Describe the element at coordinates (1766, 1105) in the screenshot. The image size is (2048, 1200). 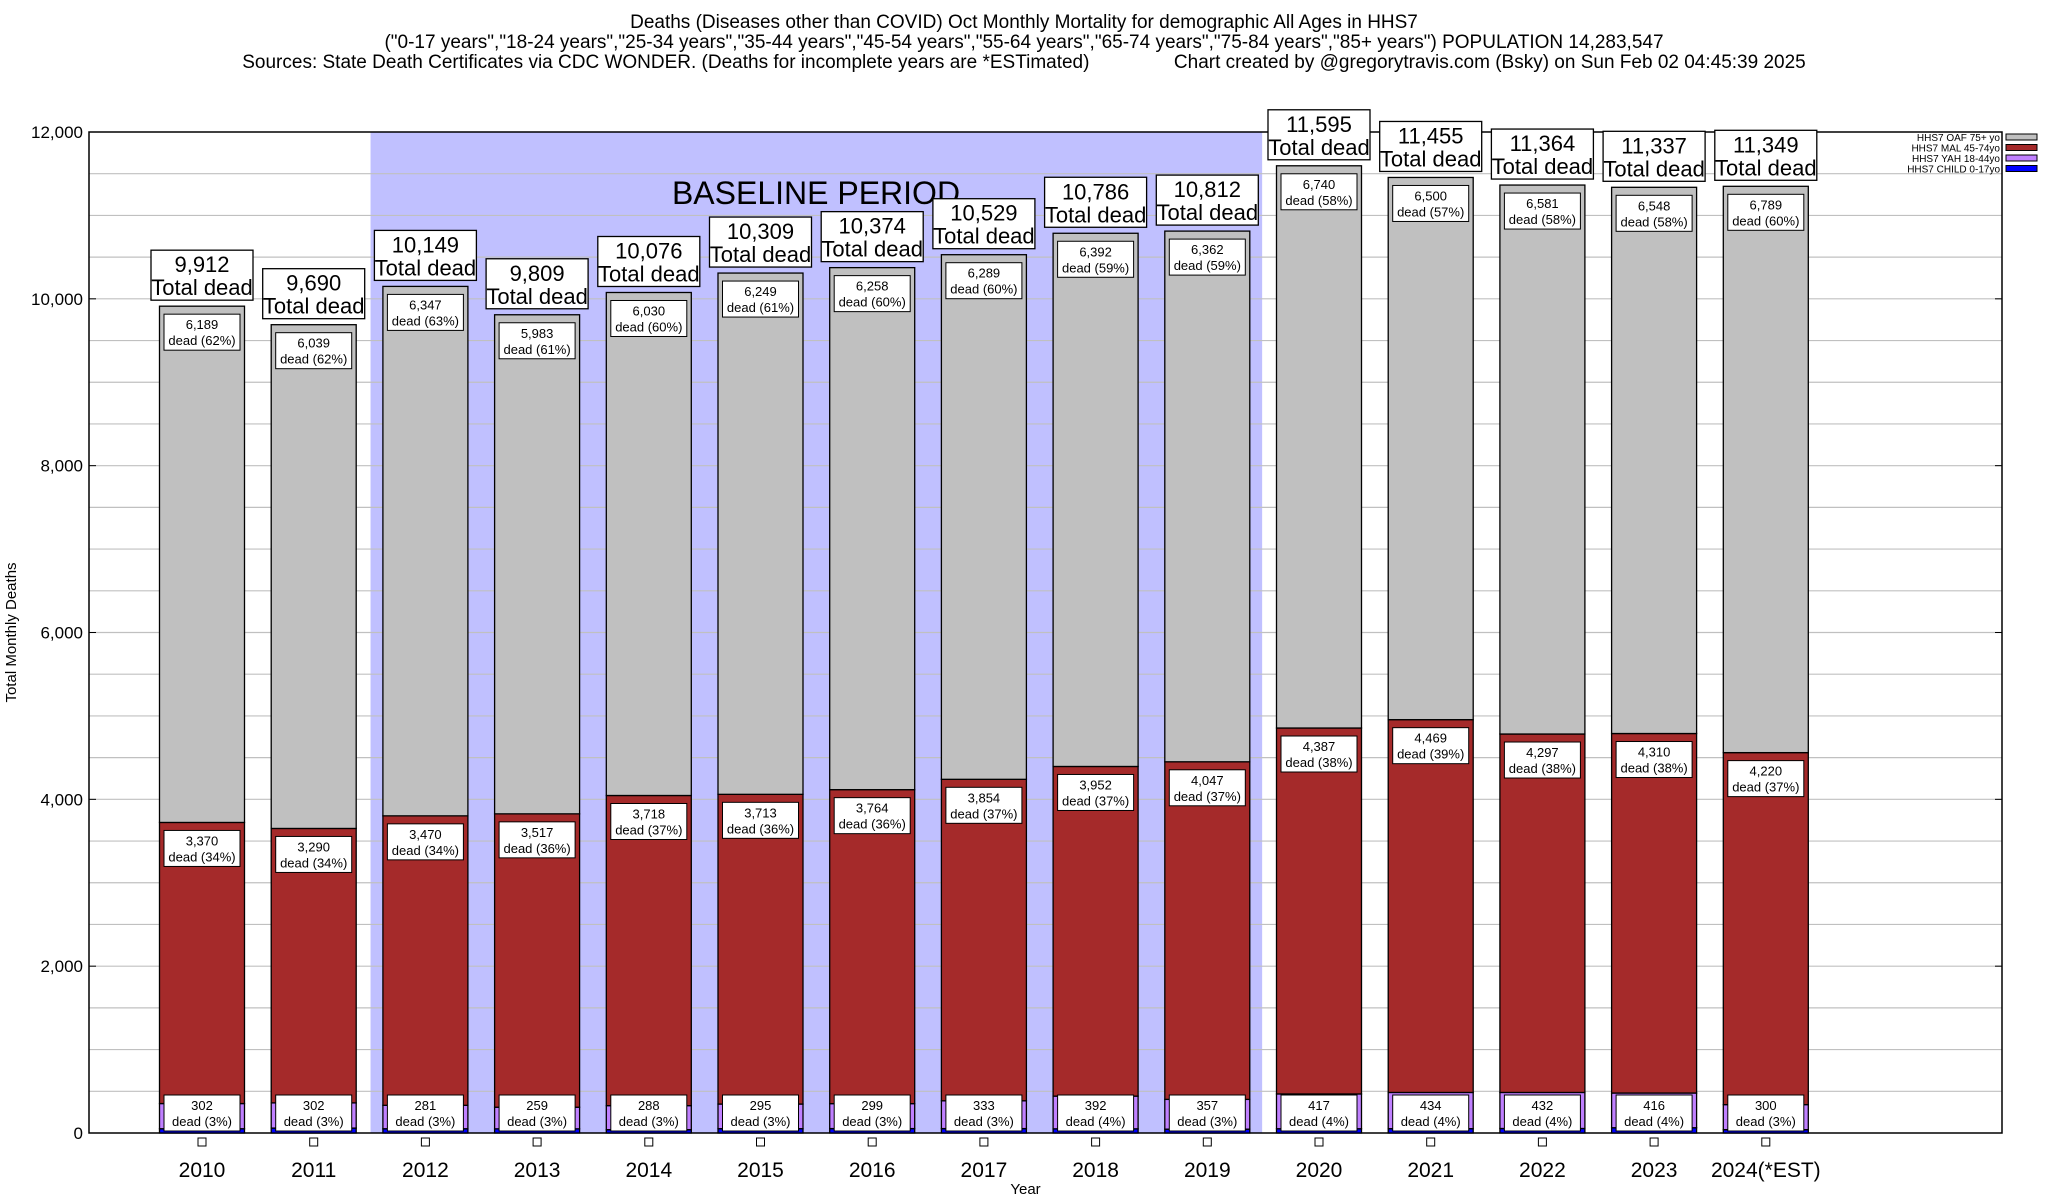
I see `segment-value-label: 300` at that location.